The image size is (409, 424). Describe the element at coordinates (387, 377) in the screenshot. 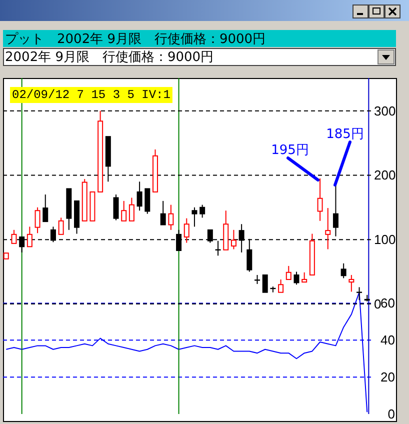

I see `ytick: 20` at that location.